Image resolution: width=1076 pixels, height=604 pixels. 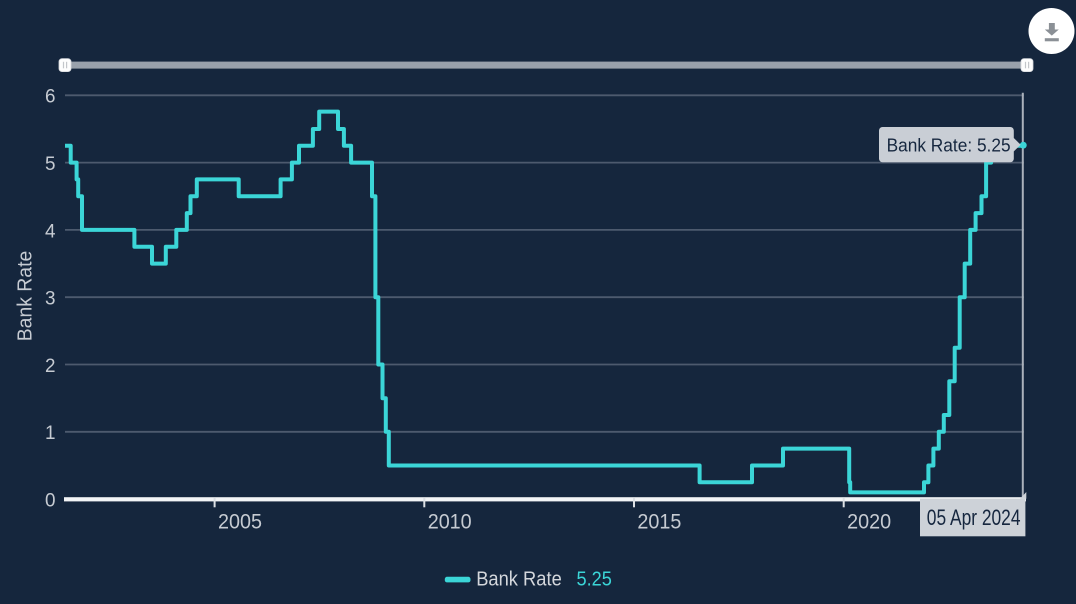 I want to click on svg-text: 0, so click(x=50, y=501).